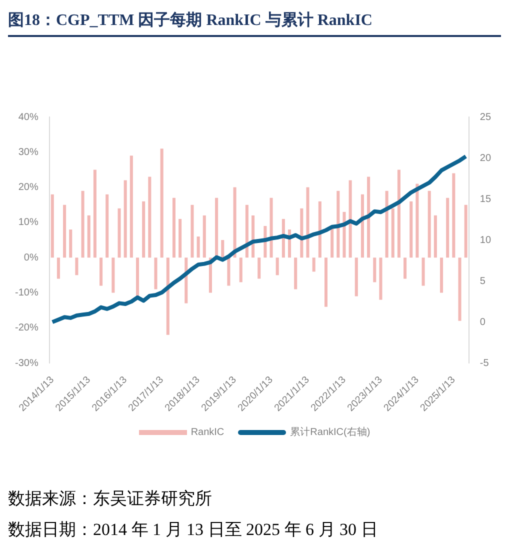  What do you see at coordinates (28, 152) in the screenshot?
I see `y-tick-label: 30%` at bounding box center [28, 152].